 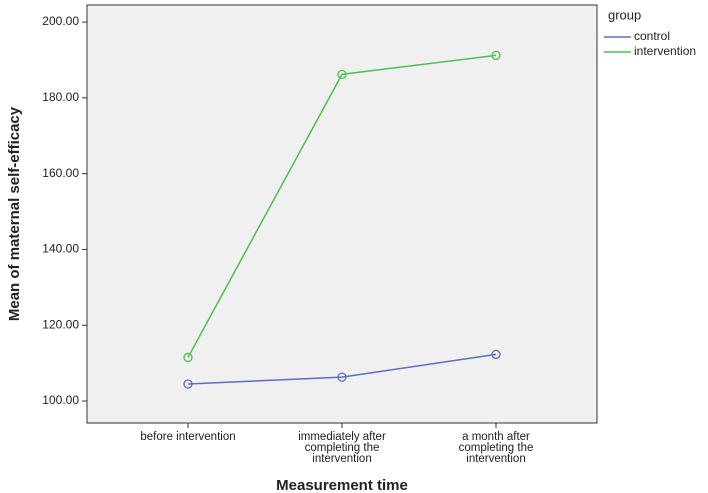 I want to click on y-axis-label: Mean of maternal self-efficacy, so click(x=14, y=213).